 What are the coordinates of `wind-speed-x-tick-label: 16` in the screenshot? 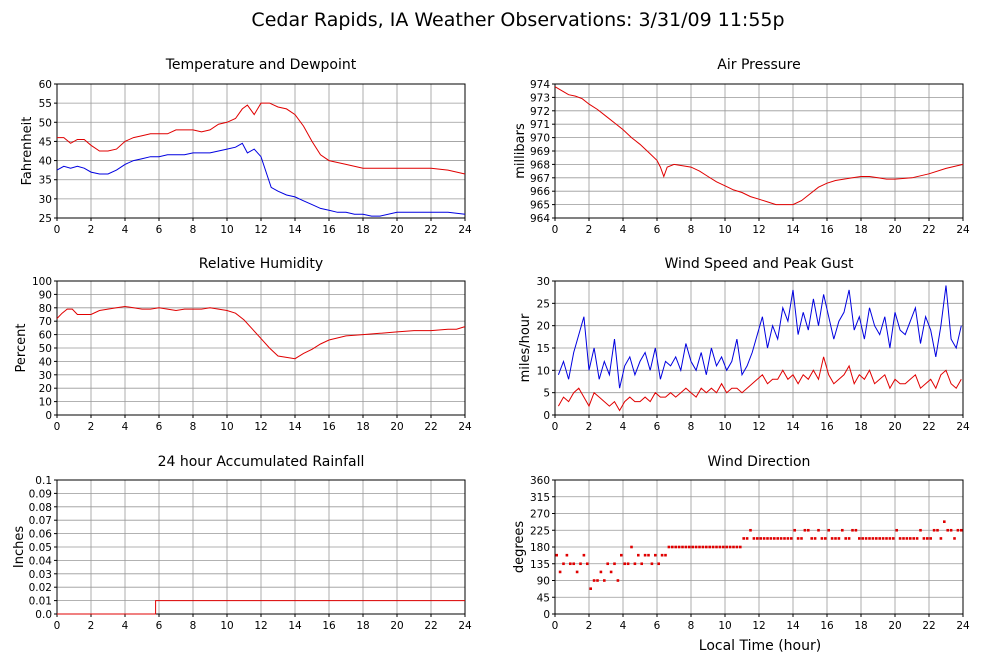 It's located at (827, 427).